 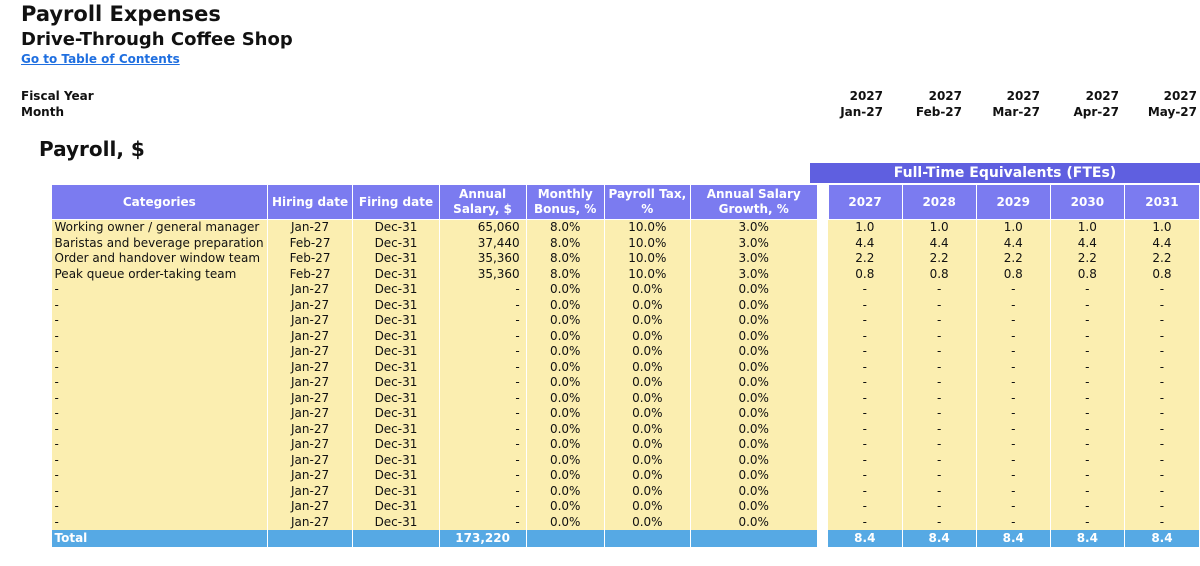 What do you see at coordinates (483, 259) in the screenshot?
I see `annual-salary-cell: 35,360` at bounding box center [483, 259].